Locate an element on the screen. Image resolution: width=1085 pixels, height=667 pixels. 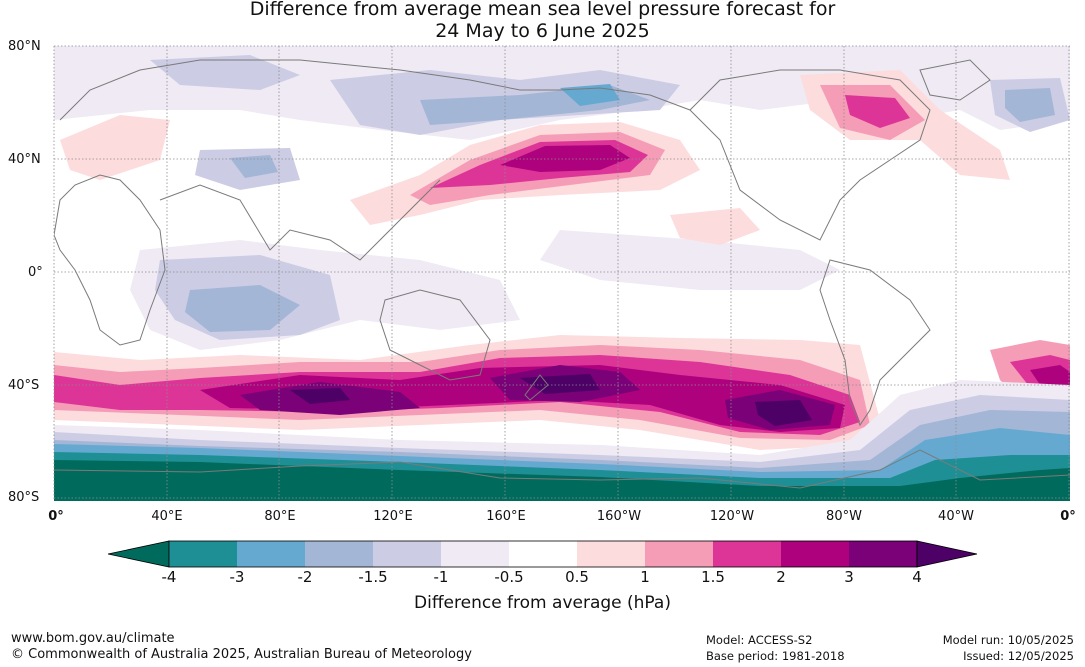
coastline-africa-europe-asia is located at coordinates (110, 260).